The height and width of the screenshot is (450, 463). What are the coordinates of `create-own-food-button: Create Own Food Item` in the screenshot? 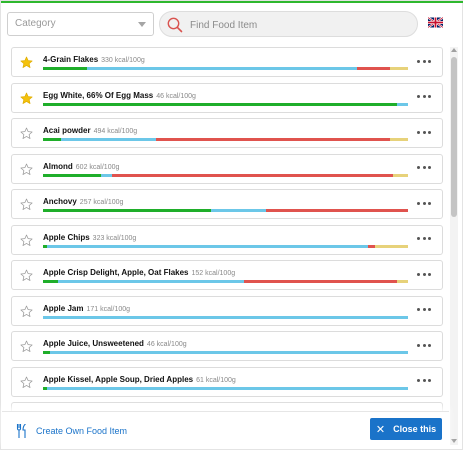 It's located at (71, 431).